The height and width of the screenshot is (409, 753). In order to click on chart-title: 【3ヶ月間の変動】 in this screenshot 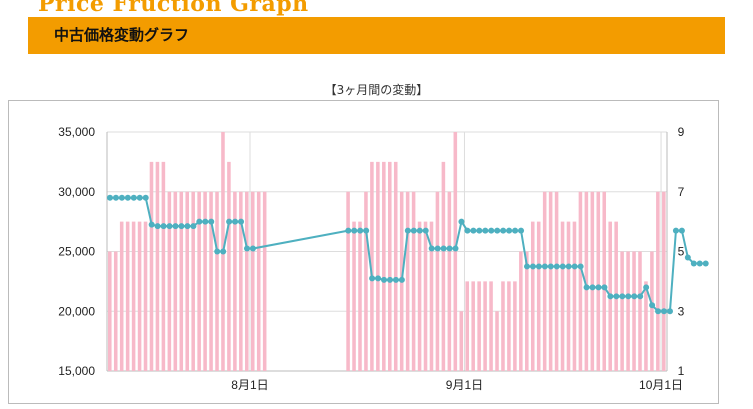, I will do `click(376, 90)`.